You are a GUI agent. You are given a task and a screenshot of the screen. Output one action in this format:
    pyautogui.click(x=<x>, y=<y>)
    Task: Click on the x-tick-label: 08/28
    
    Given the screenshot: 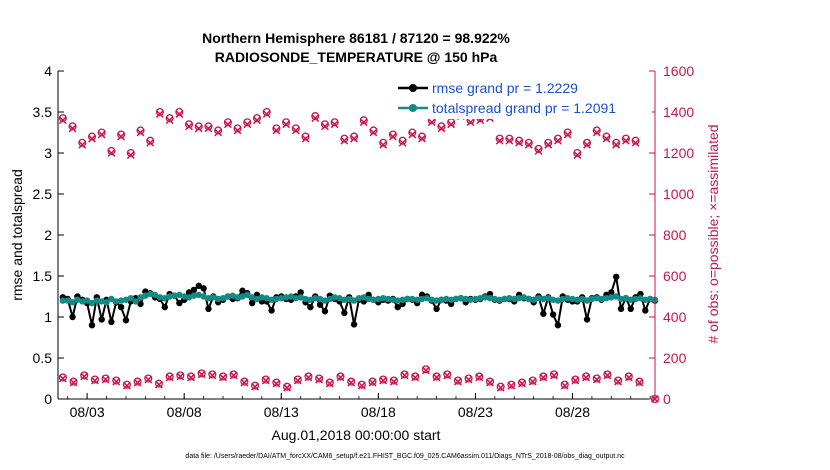 What is the action you would take?
    pyautogui.click(x=572, y=412)
    